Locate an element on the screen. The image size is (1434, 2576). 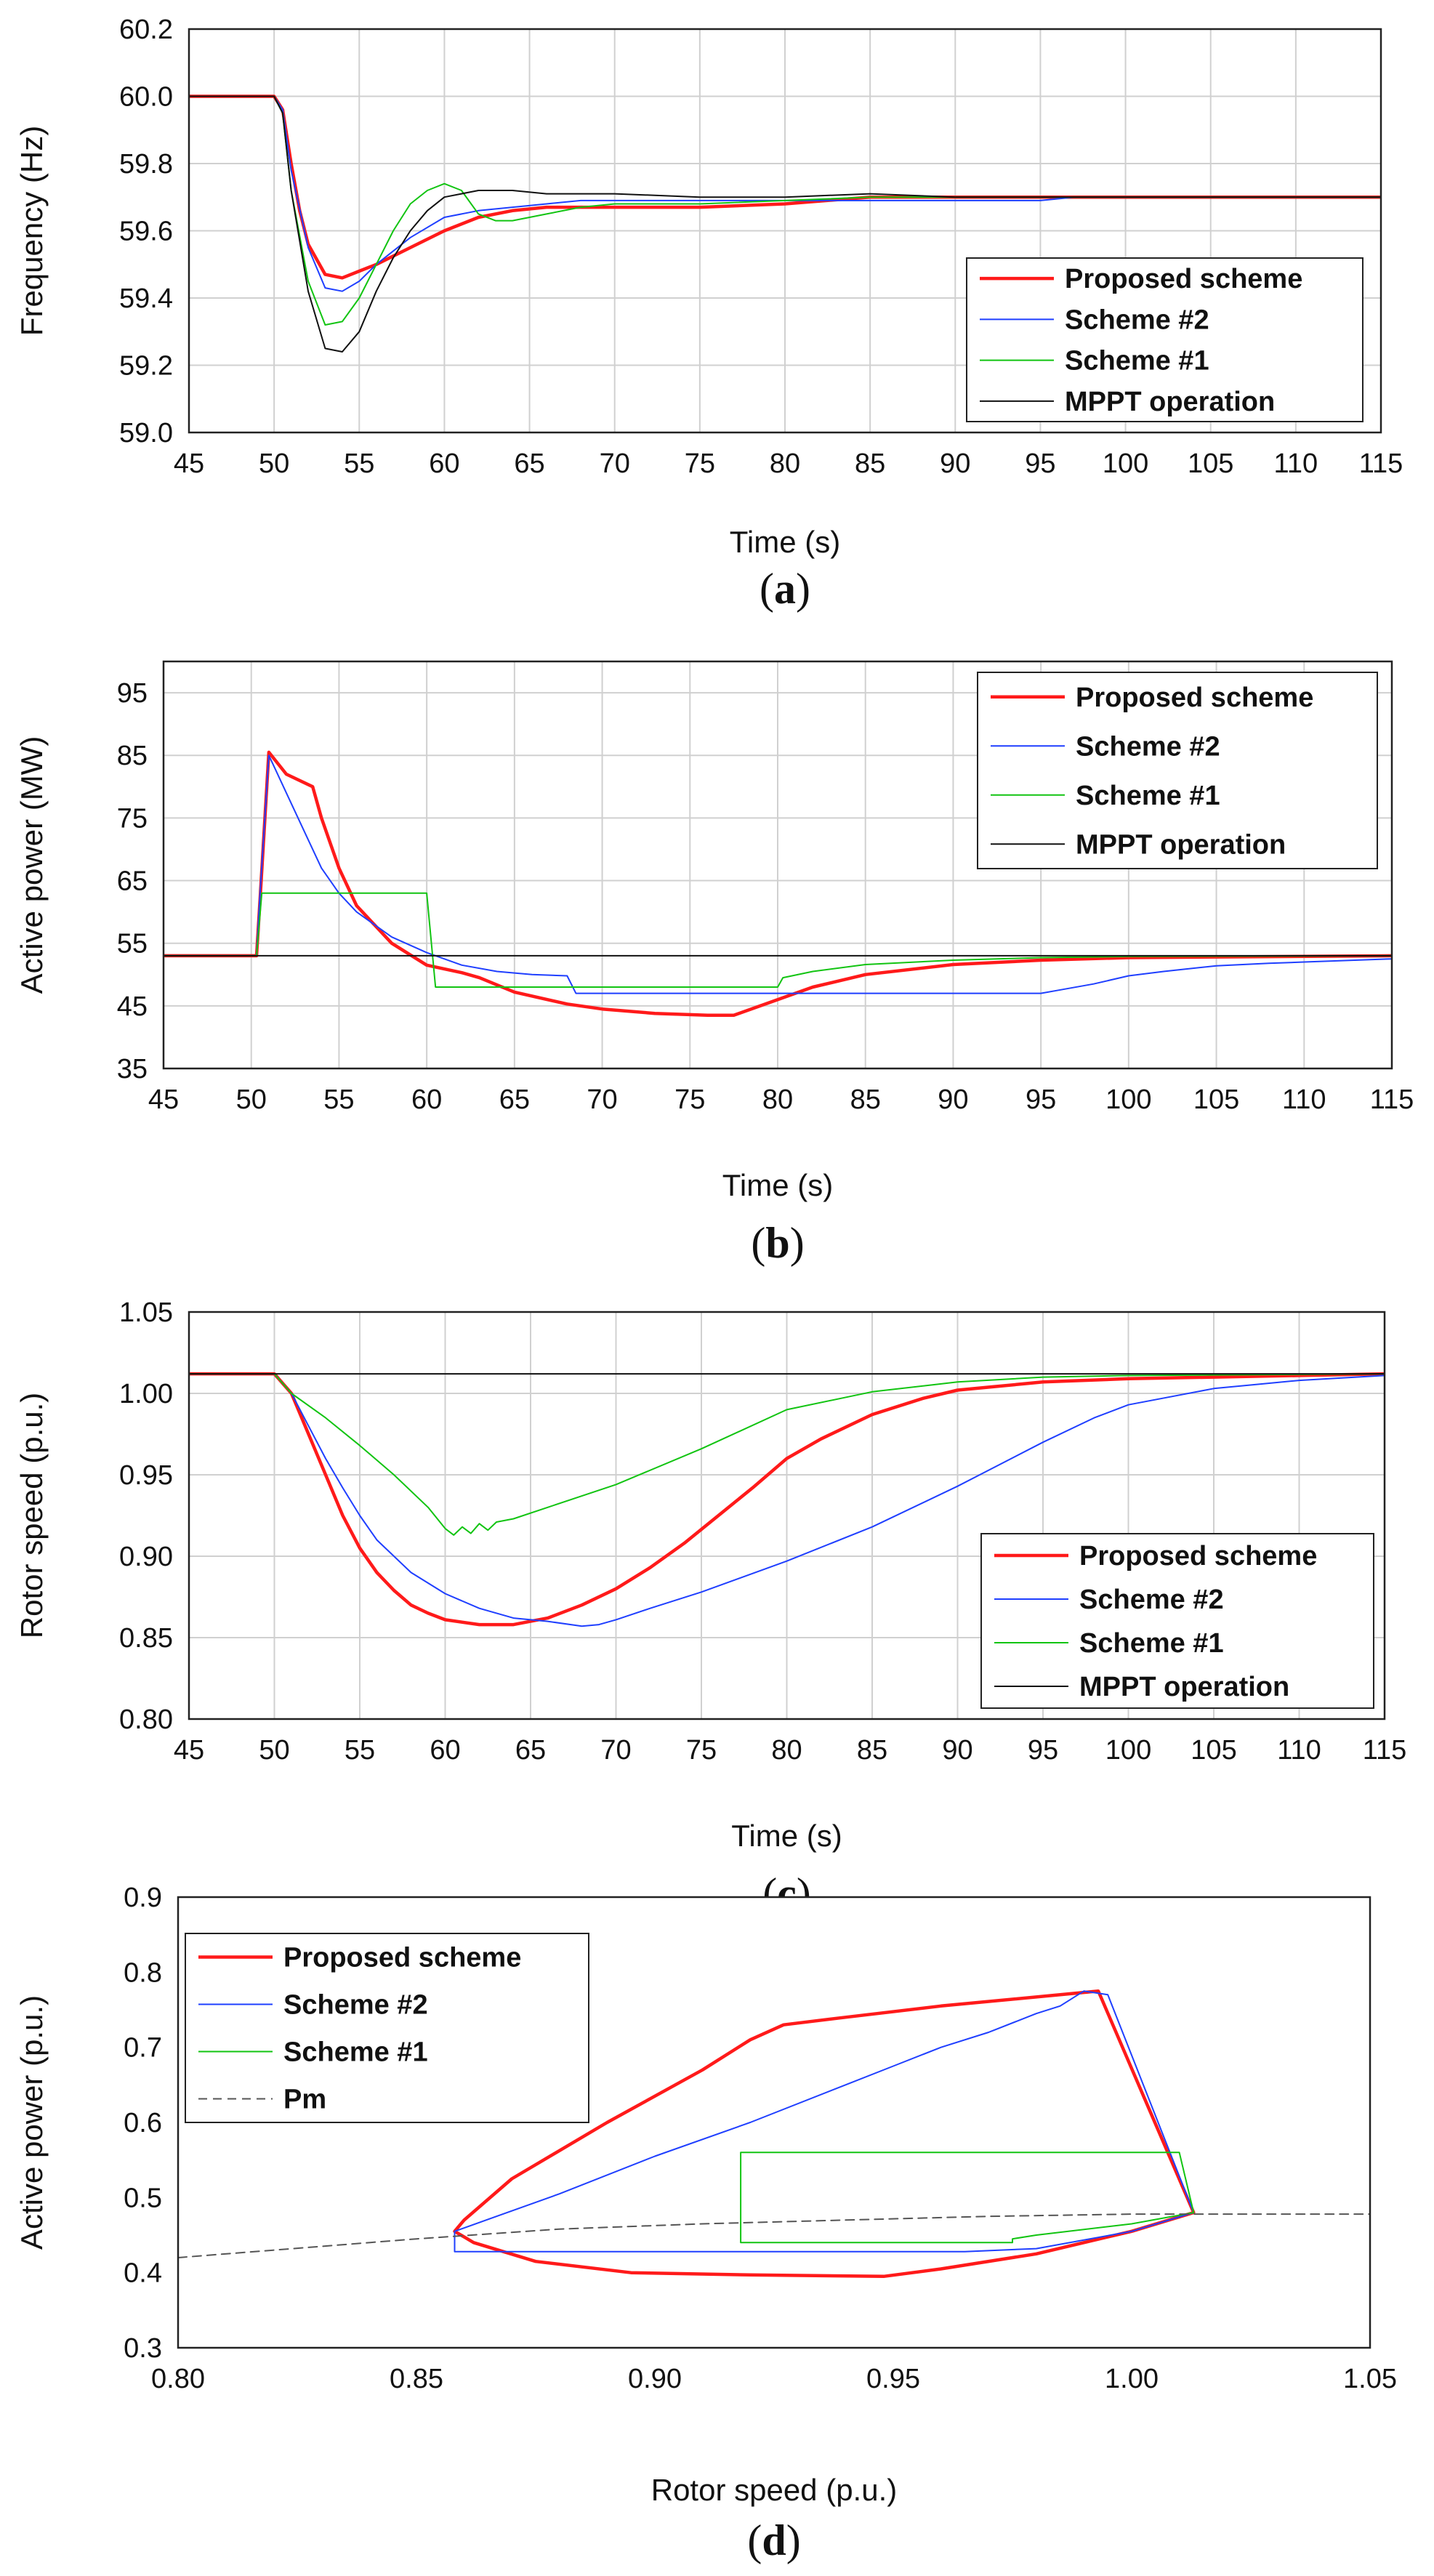
y-tick-label: 0.85 is located at coordinates (146, 1638).